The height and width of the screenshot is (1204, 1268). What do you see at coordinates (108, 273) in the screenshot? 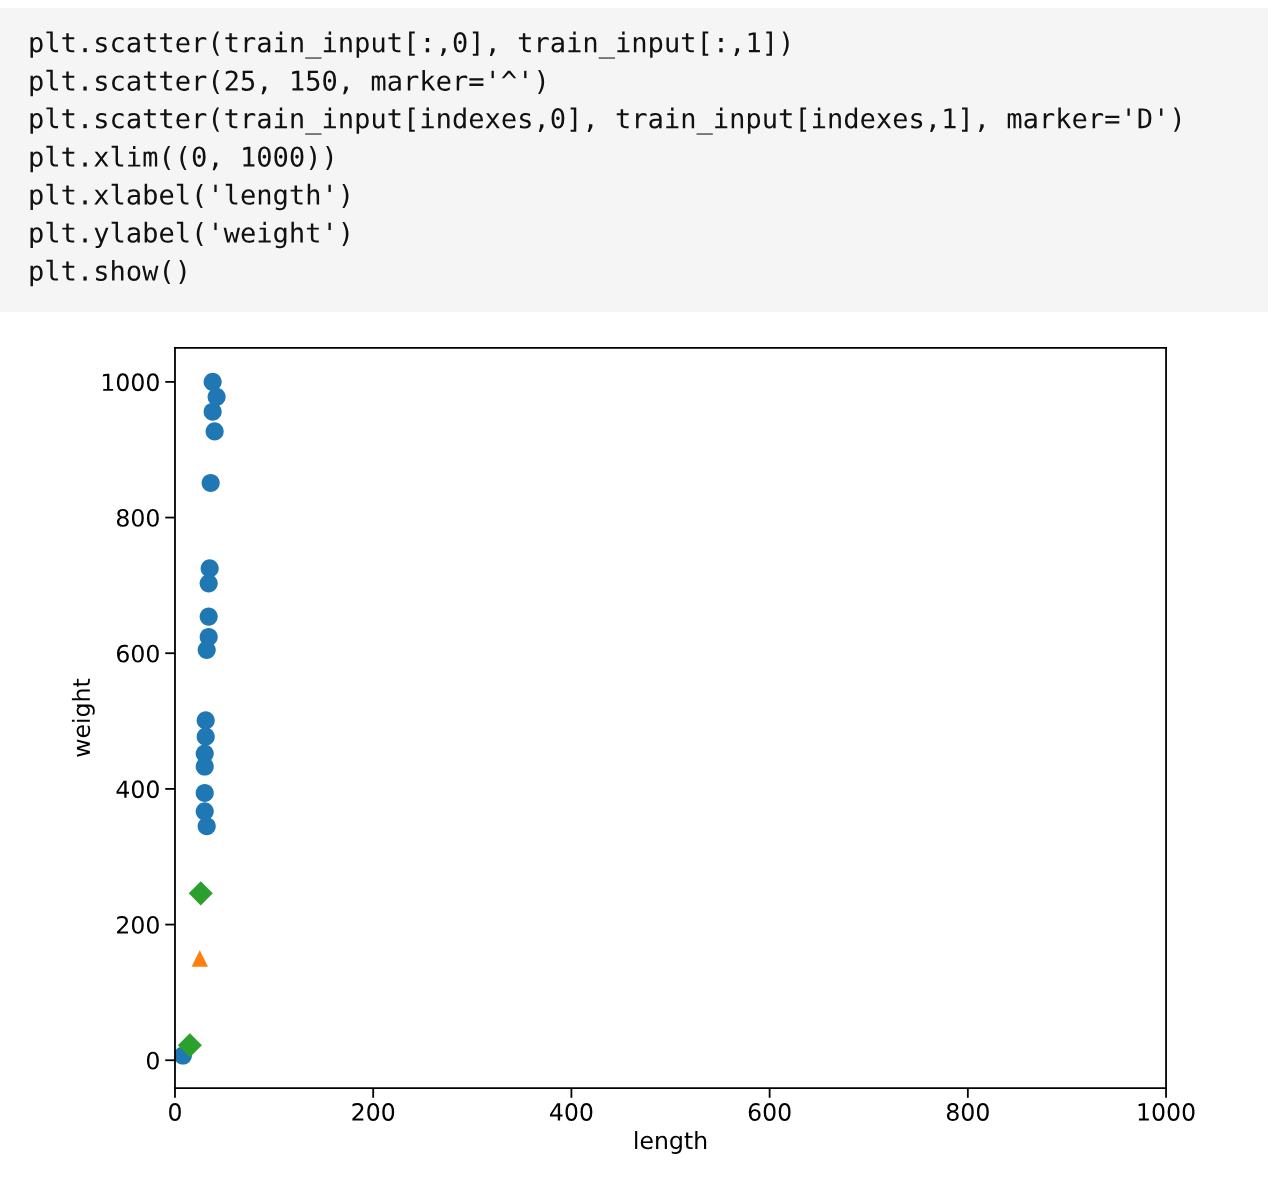
I see `text: plt.show()` at bounding box center [108, 273].